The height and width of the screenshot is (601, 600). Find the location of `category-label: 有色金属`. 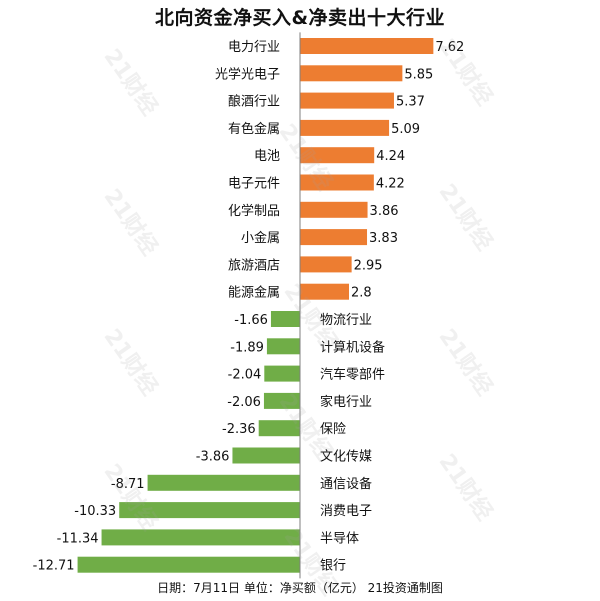

category-label: 有色金属 is located at coordinates (254, 129).